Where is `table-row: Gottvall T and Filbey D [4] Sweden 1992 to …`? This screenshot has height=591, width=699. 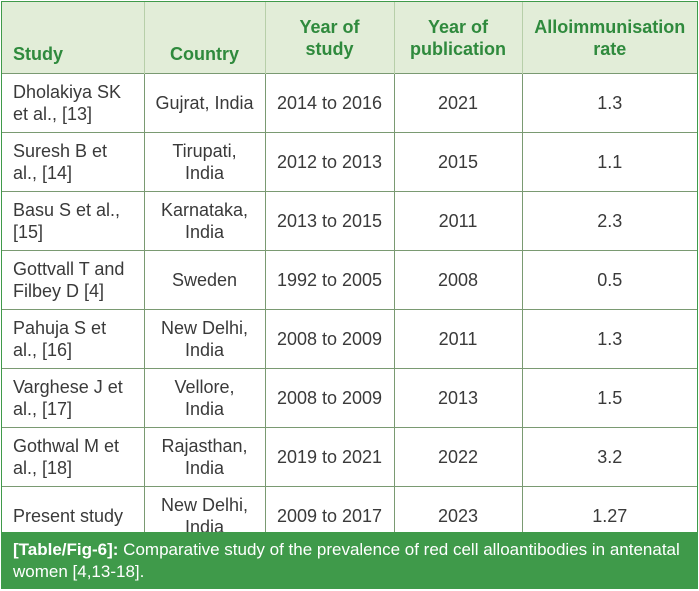
table-row: Gottvall T and Filbey D [4] Sweden 1992 to … is located at coordinates (349, 280).